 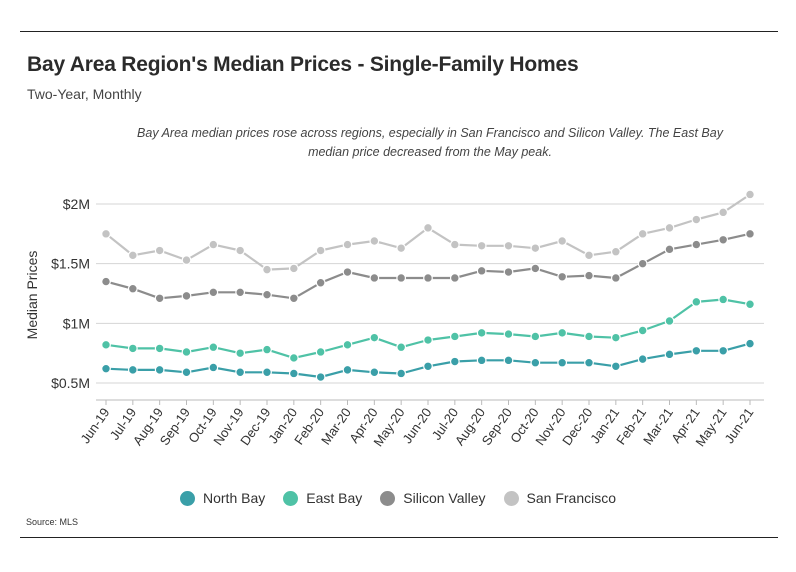 I want to click on y-axis-label: Median Prices, so click(x=32, y=295).